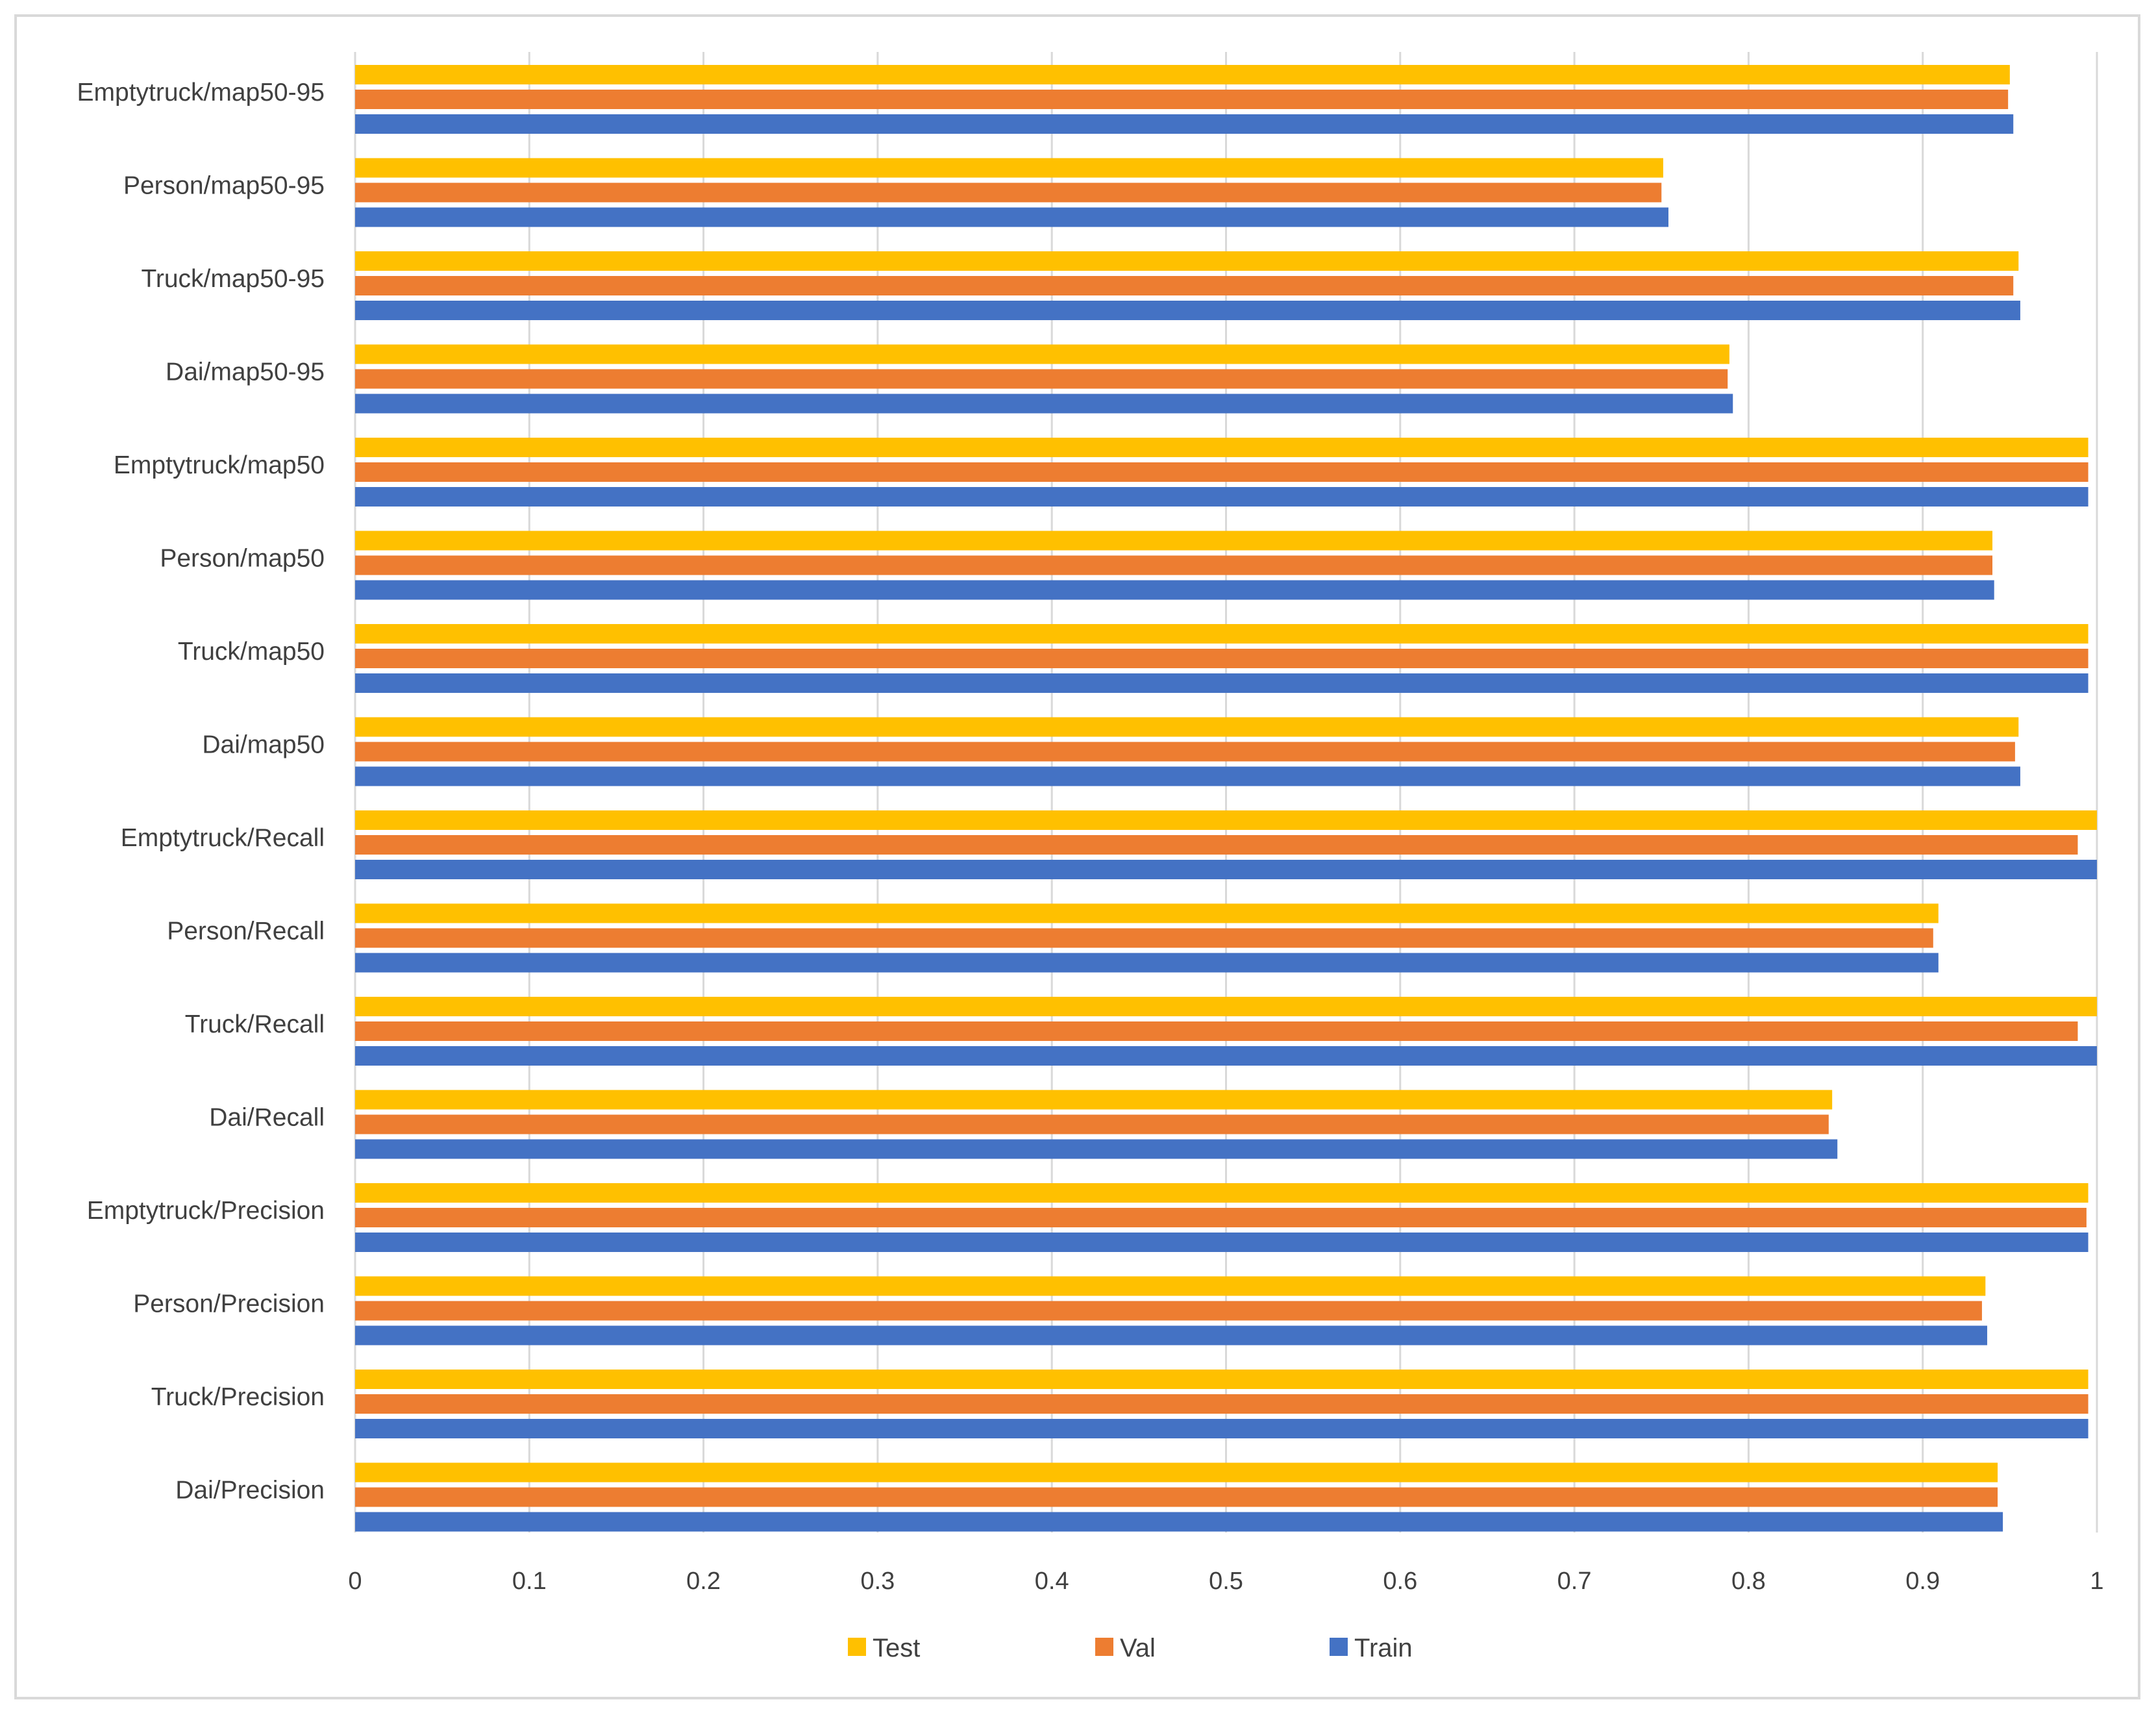  I want to click on legend-item-train: Train, so click(1371, 1648).